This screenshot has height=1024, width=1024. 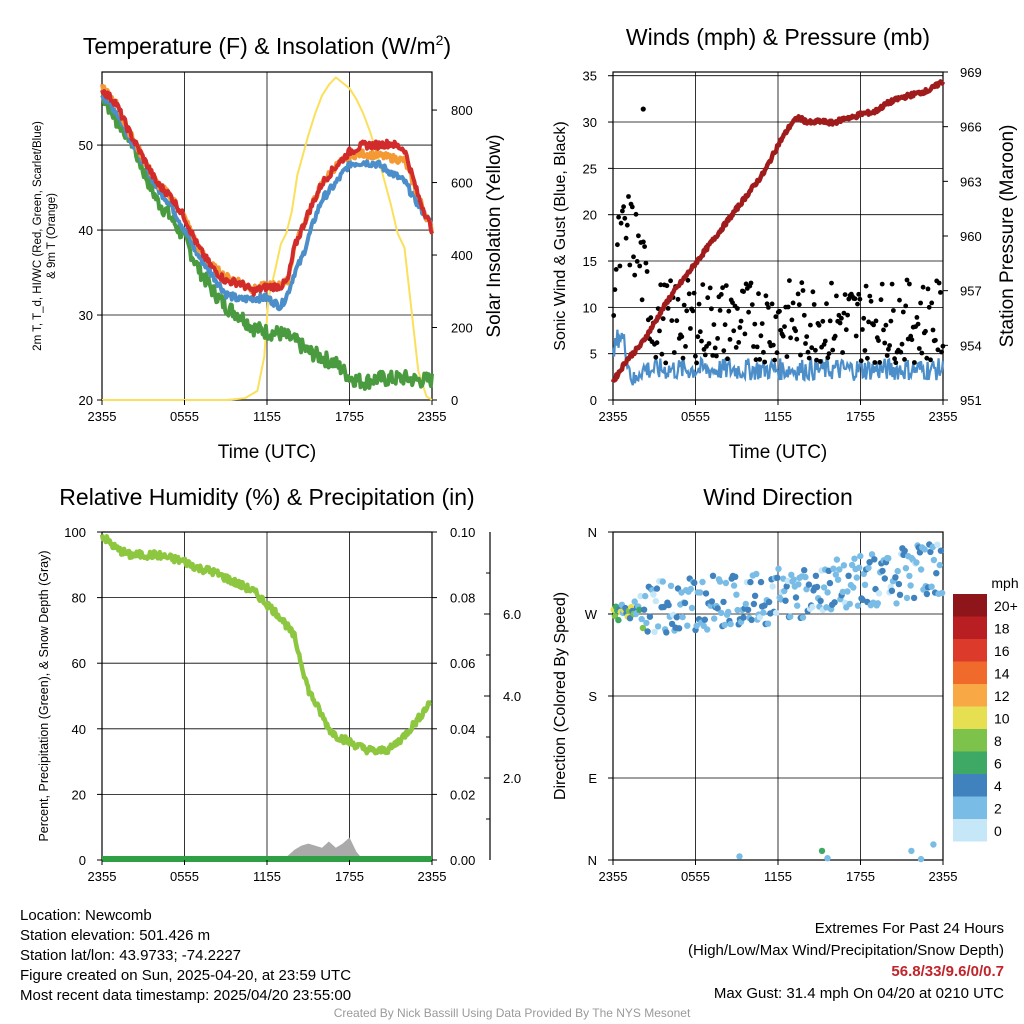 What do you see at coordinates (184, 416) in the screenshot?
I see `x-tick-label: 0555` at bounding box center [184, 416].